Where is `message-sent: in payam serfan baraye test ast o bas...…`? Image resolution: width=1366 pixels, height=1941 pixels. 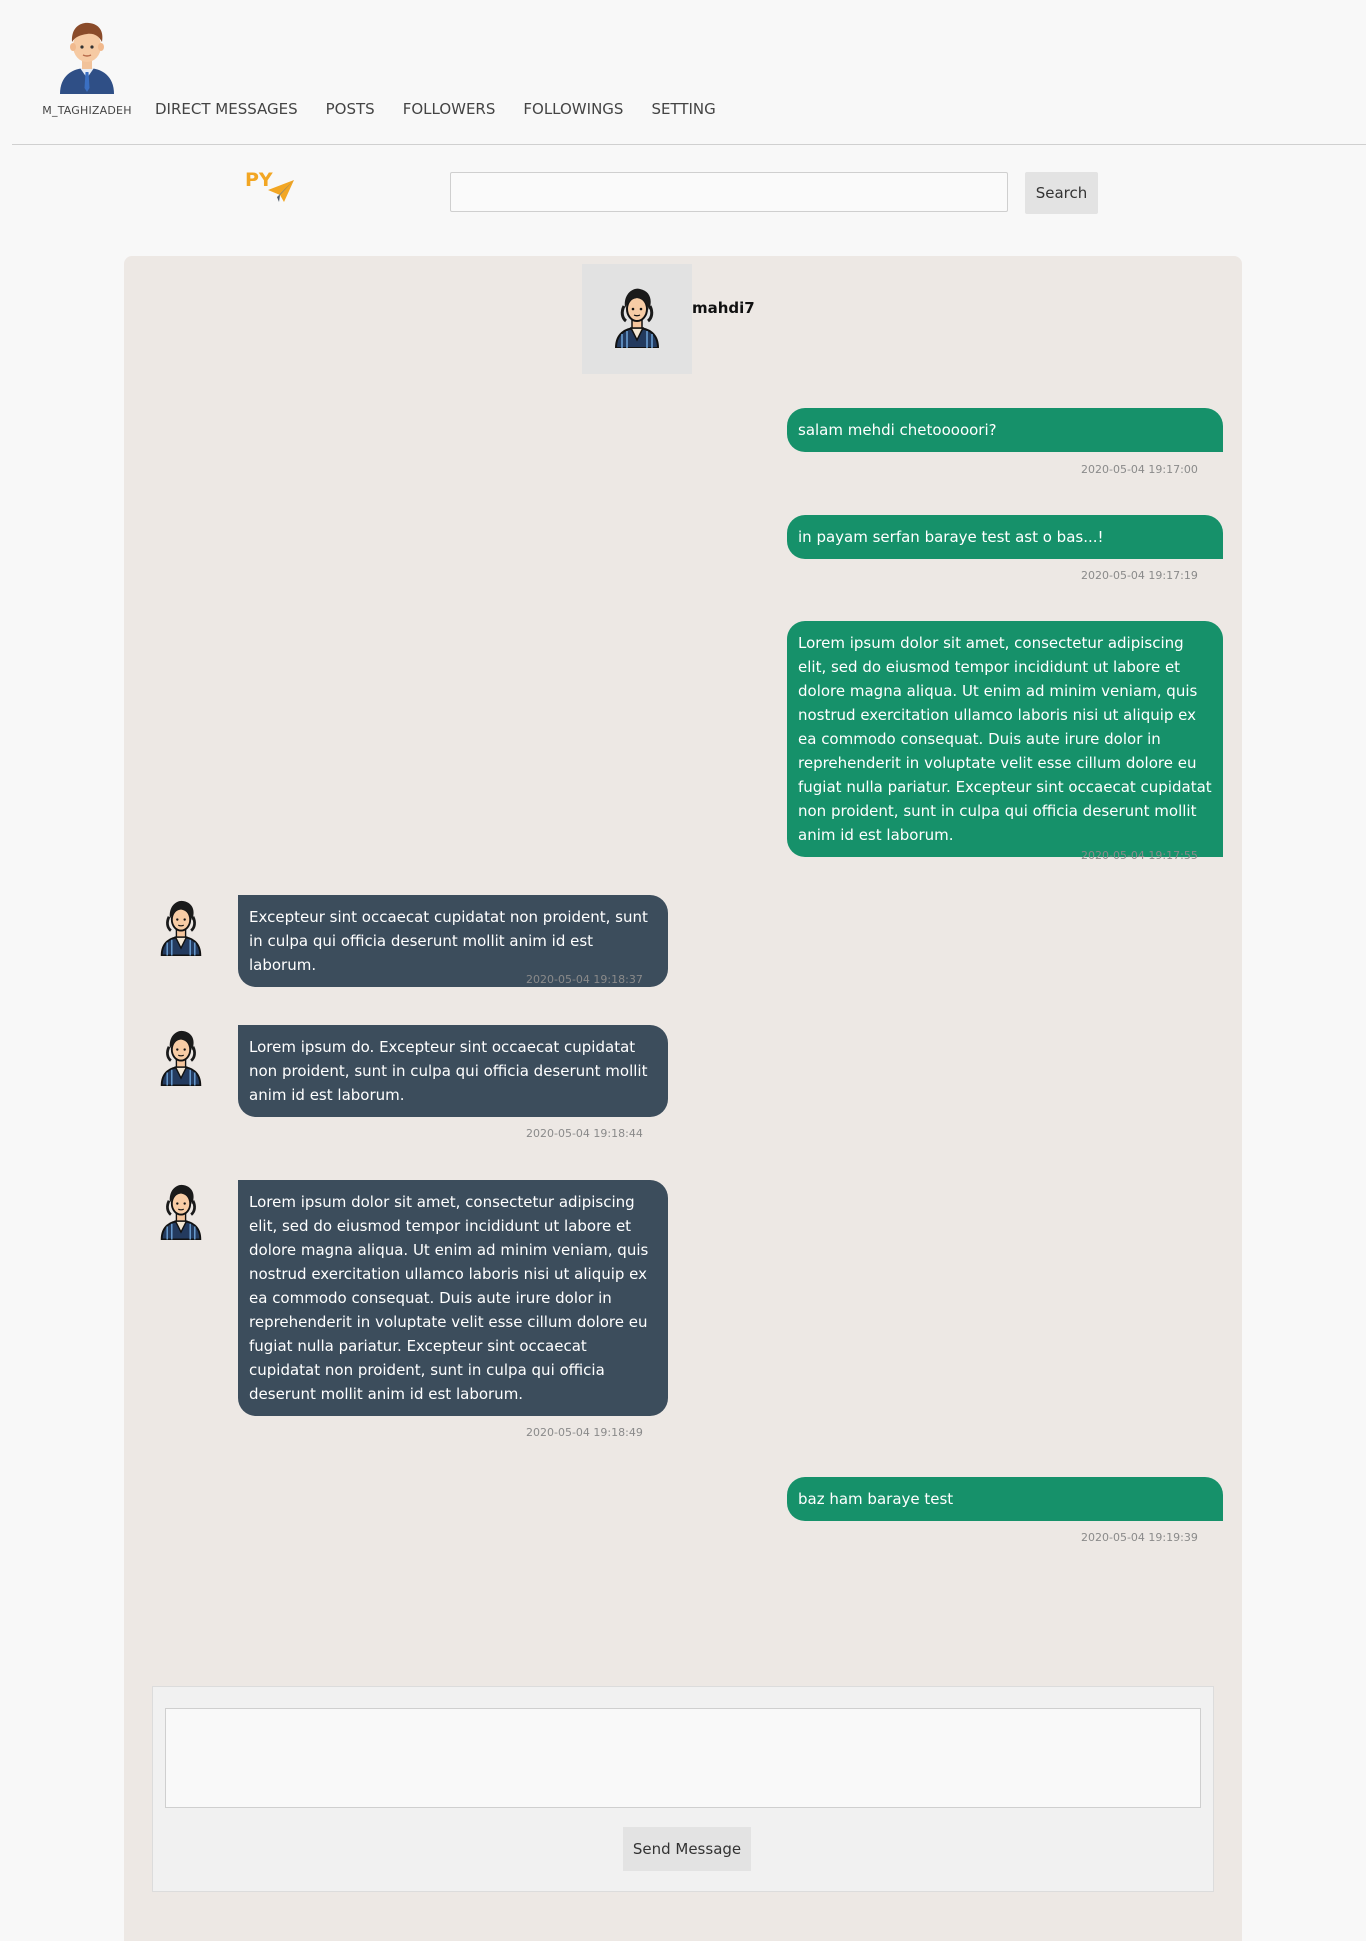
message-sent: in payam serfan baraye test ast o bas...… is located at coordinates (1005, 537).